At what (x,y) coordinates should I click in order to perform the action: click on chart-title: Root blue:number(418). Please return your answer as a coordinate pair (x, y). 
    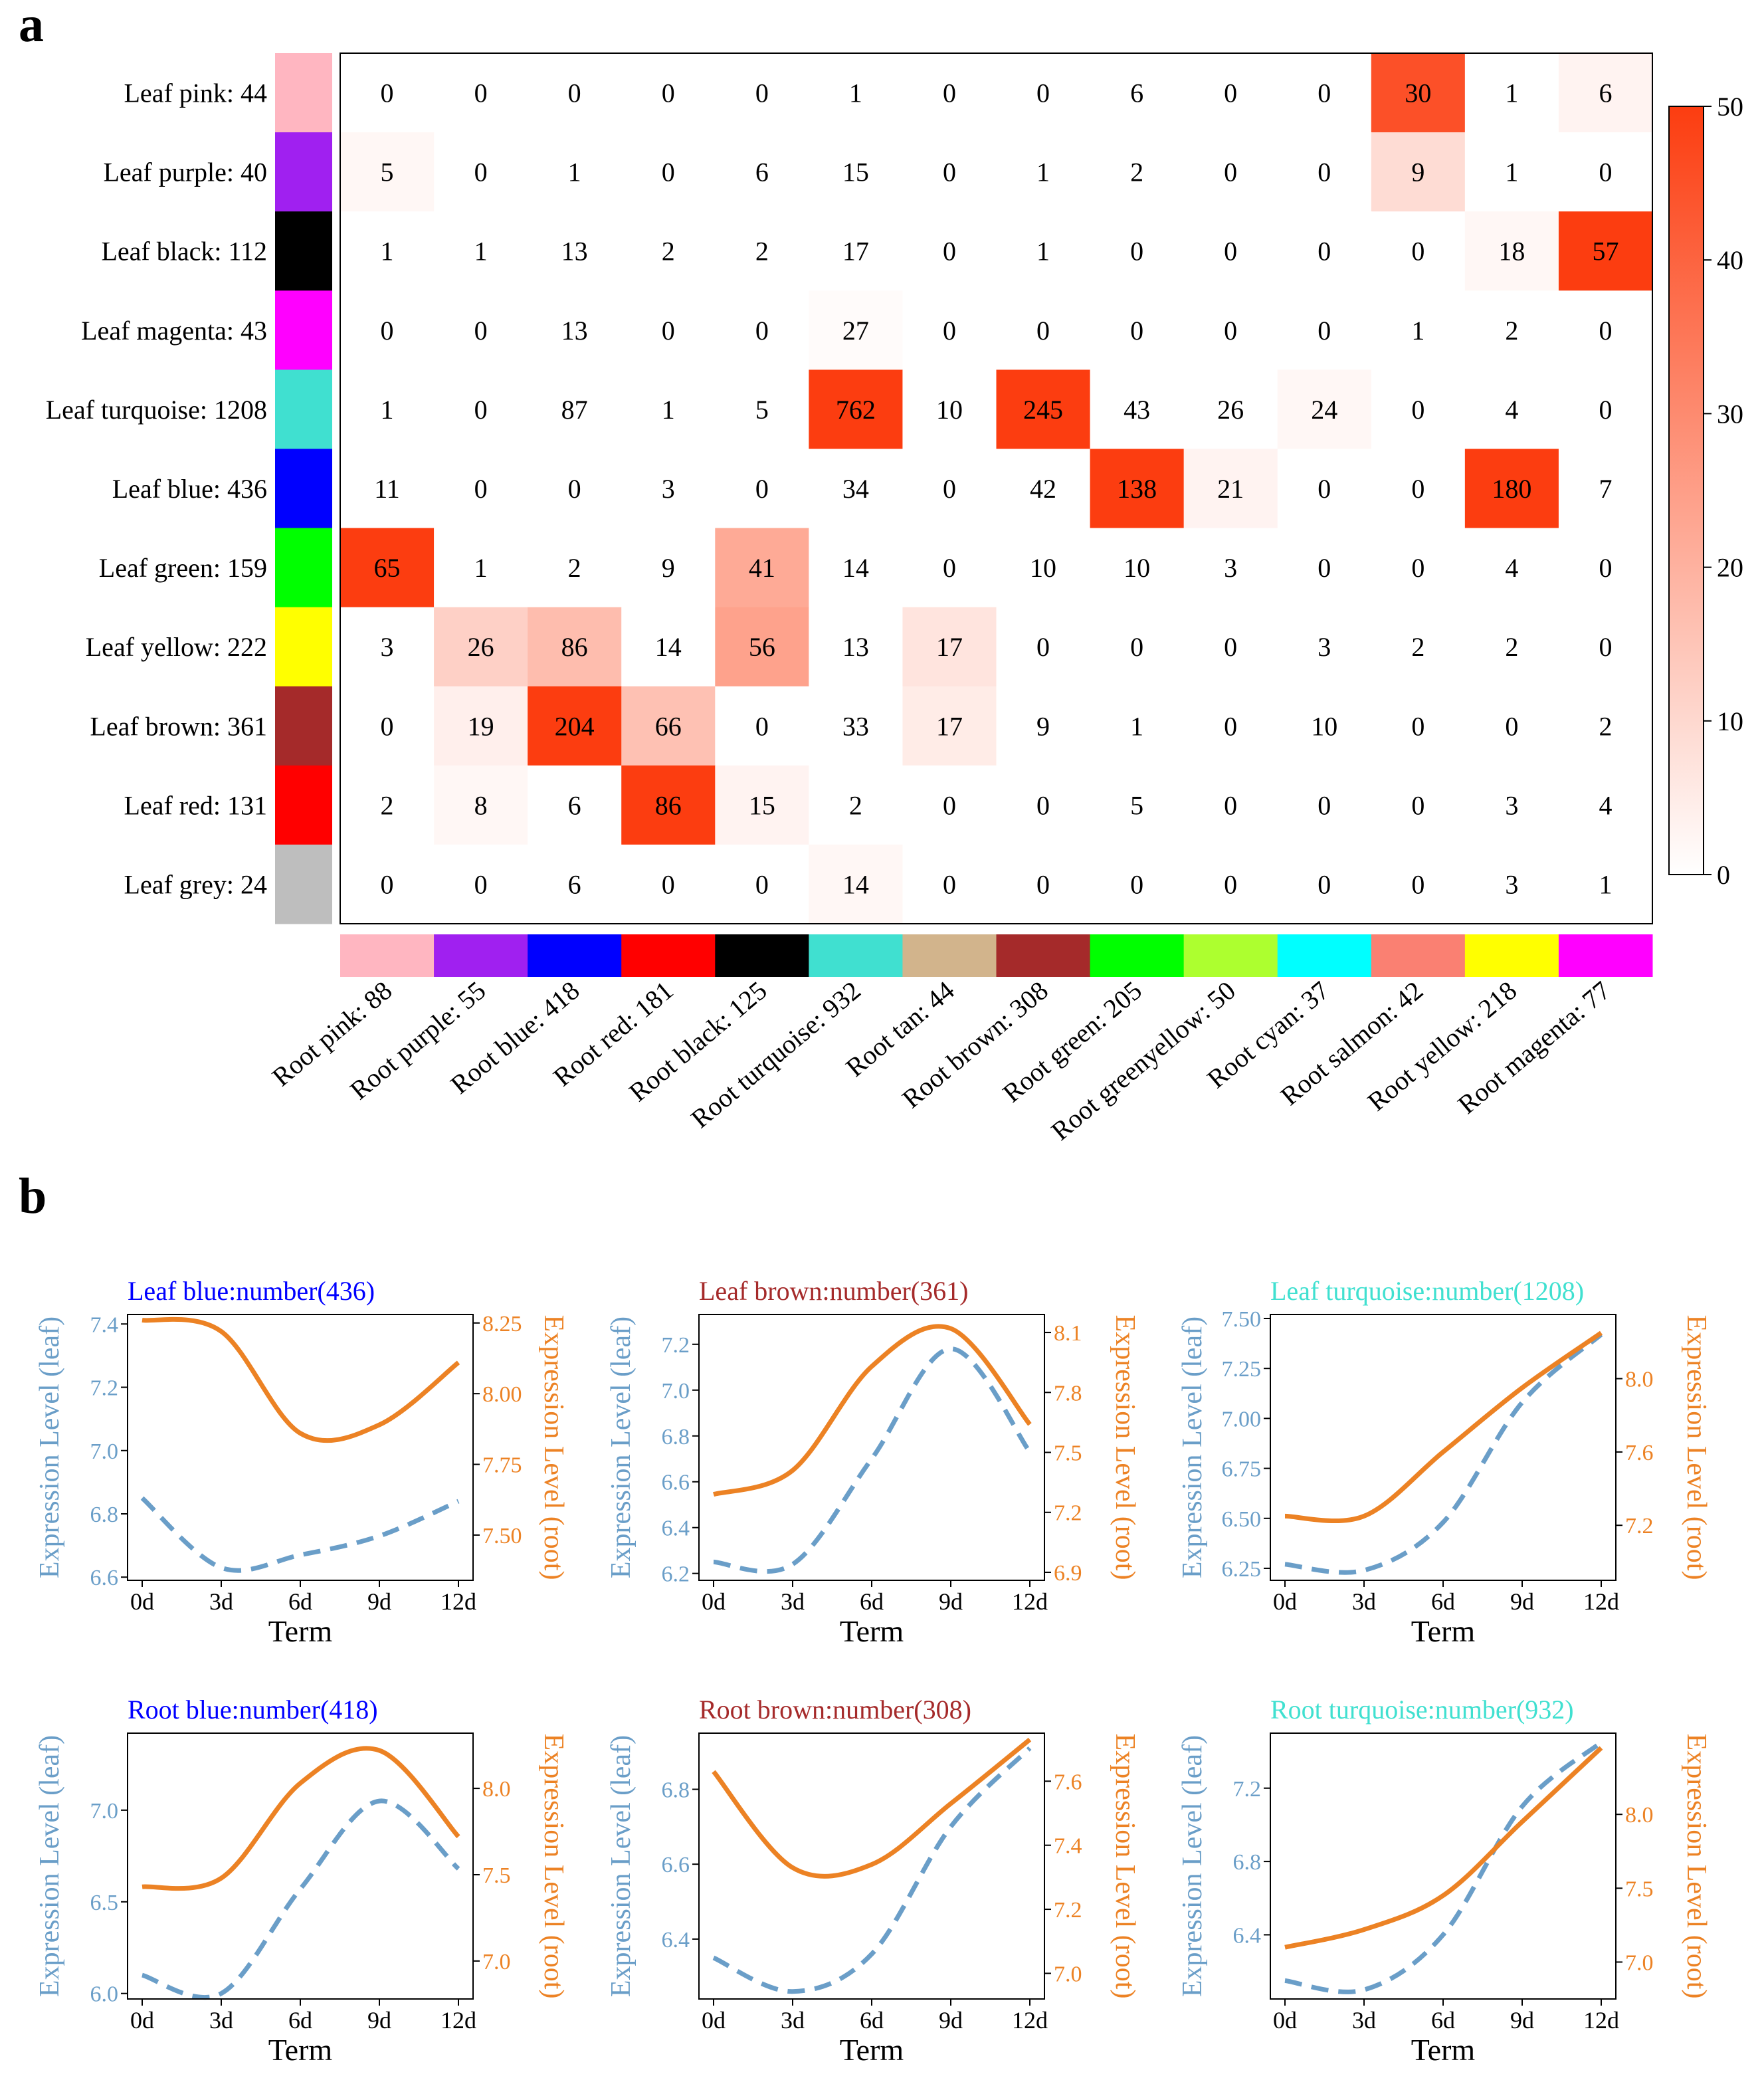
    Looking at the image, I should click on (253, 1710).